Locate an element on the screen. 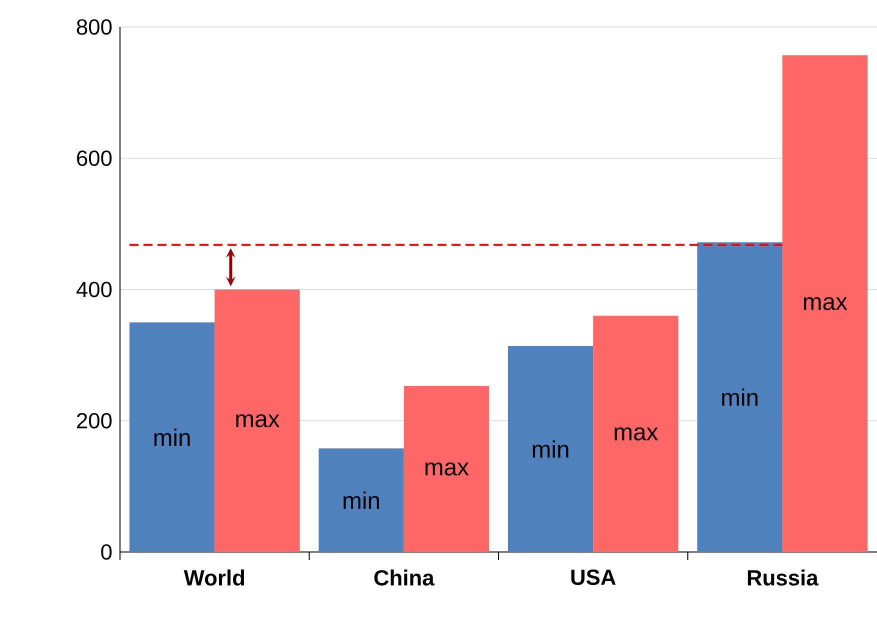 The image size is (877, 625). y-tick-label: 600 is located at coordinates (94, 158).